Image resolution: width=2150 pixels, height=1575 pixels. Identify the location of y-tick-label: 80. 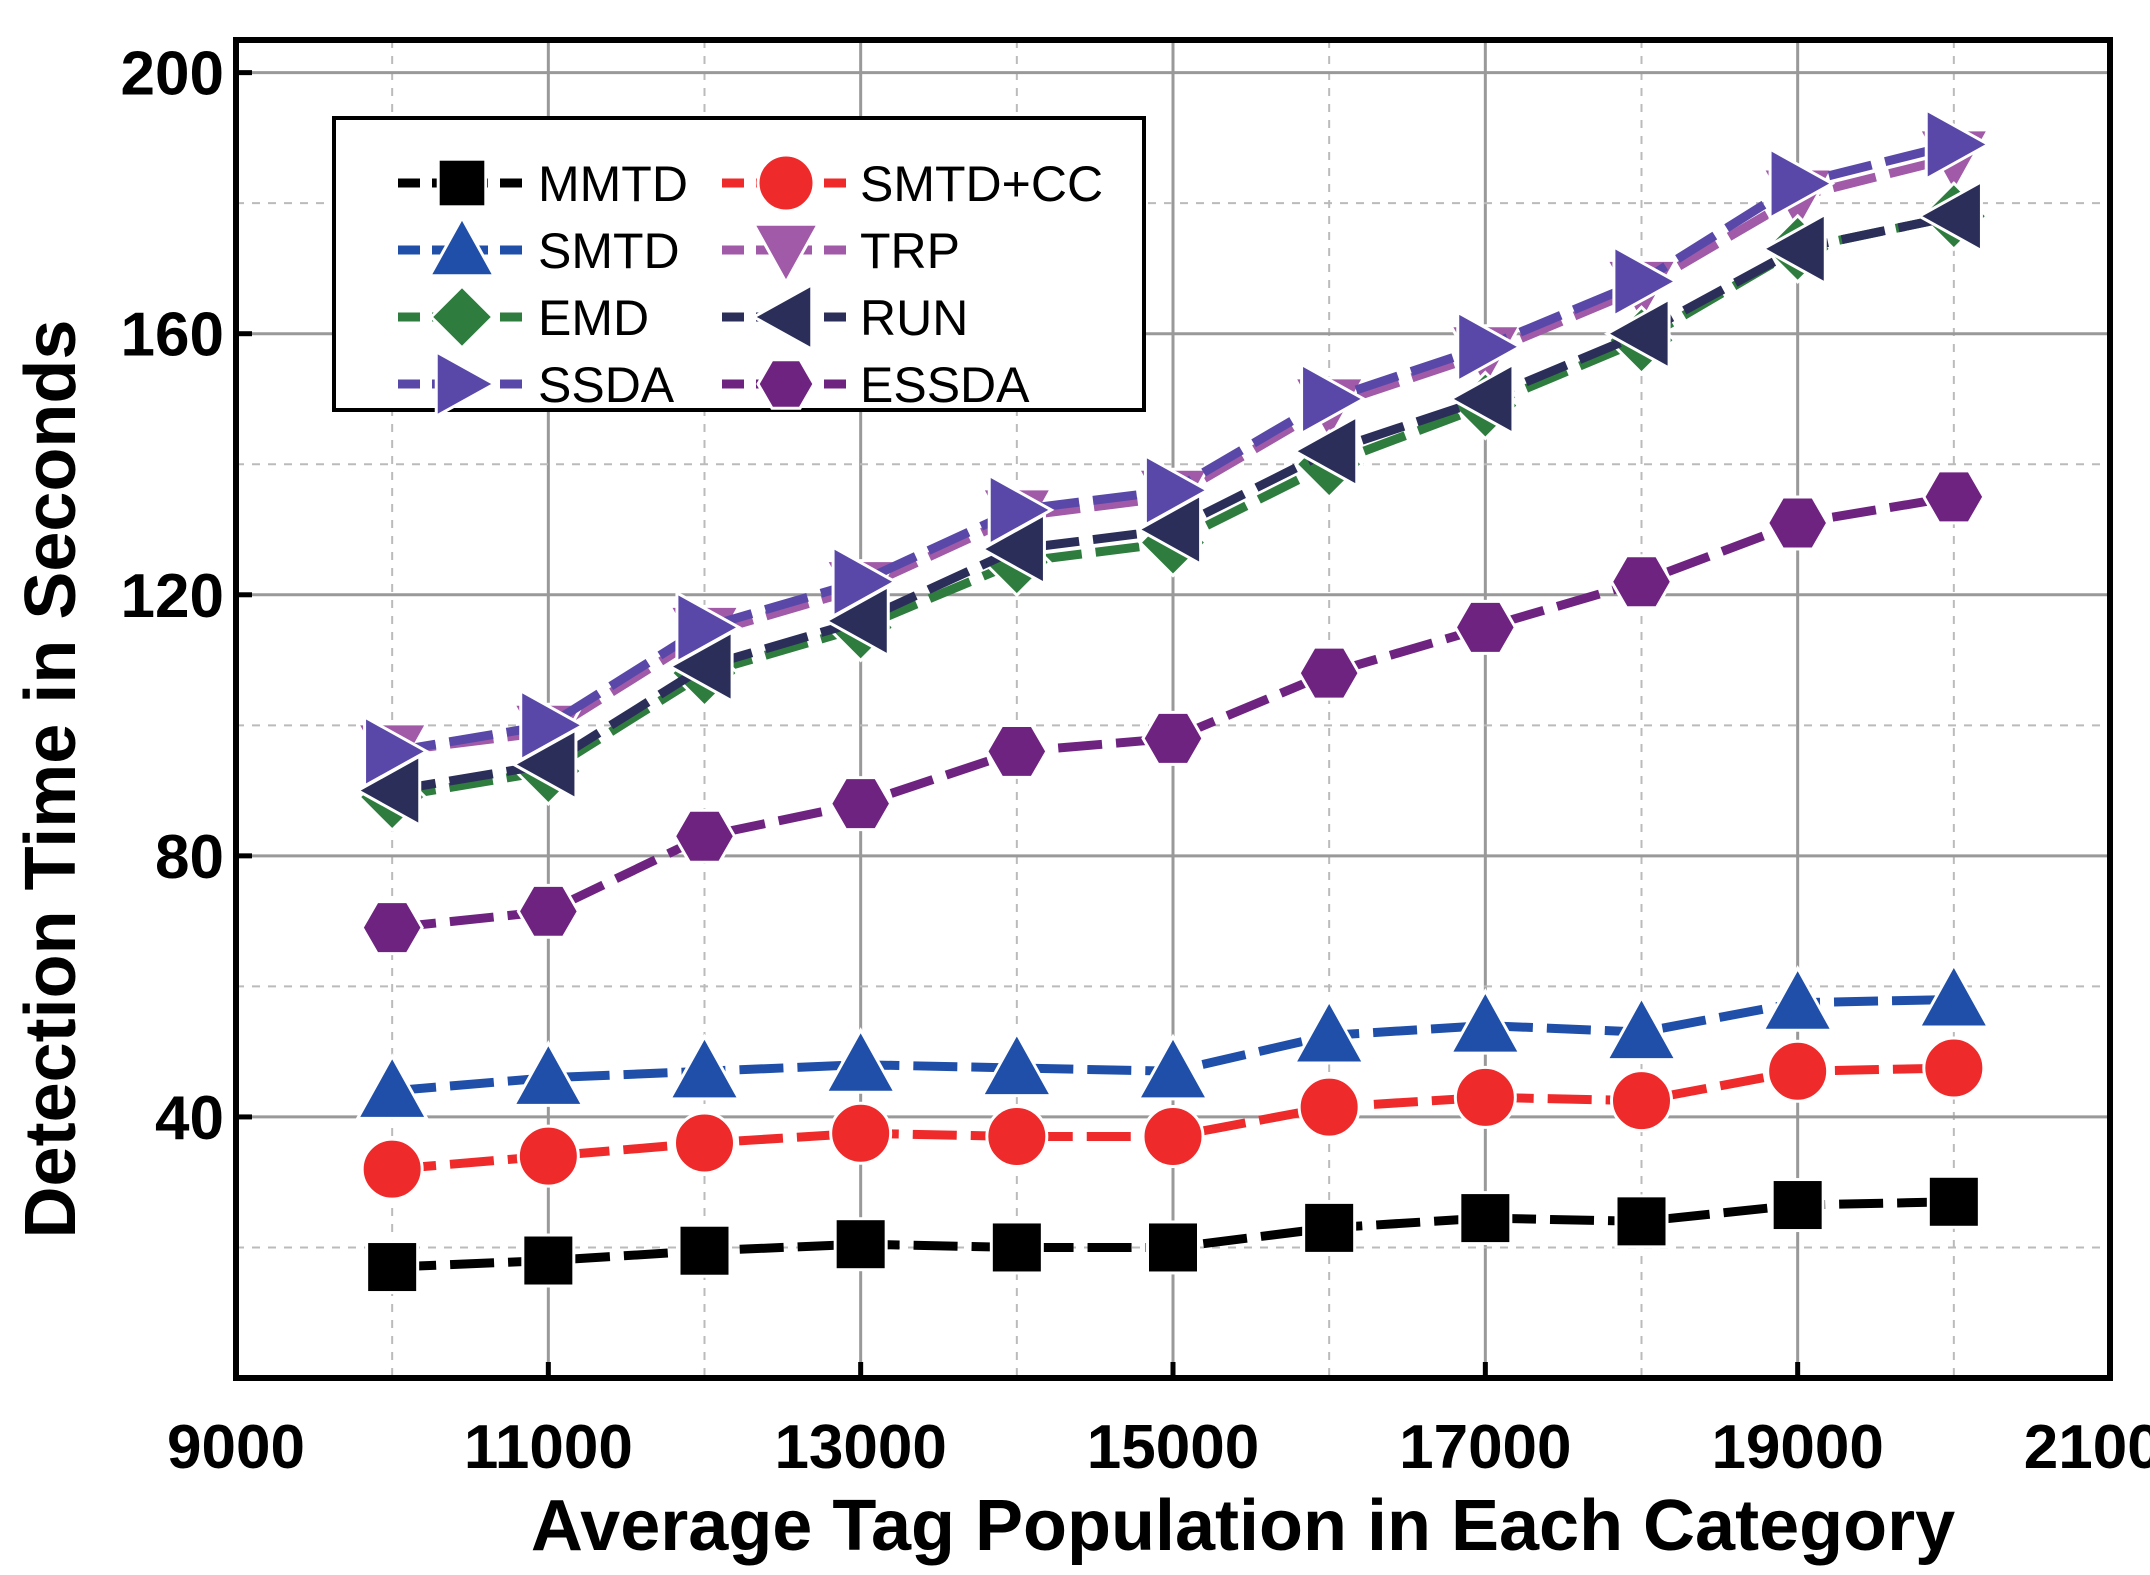
(189, 857).